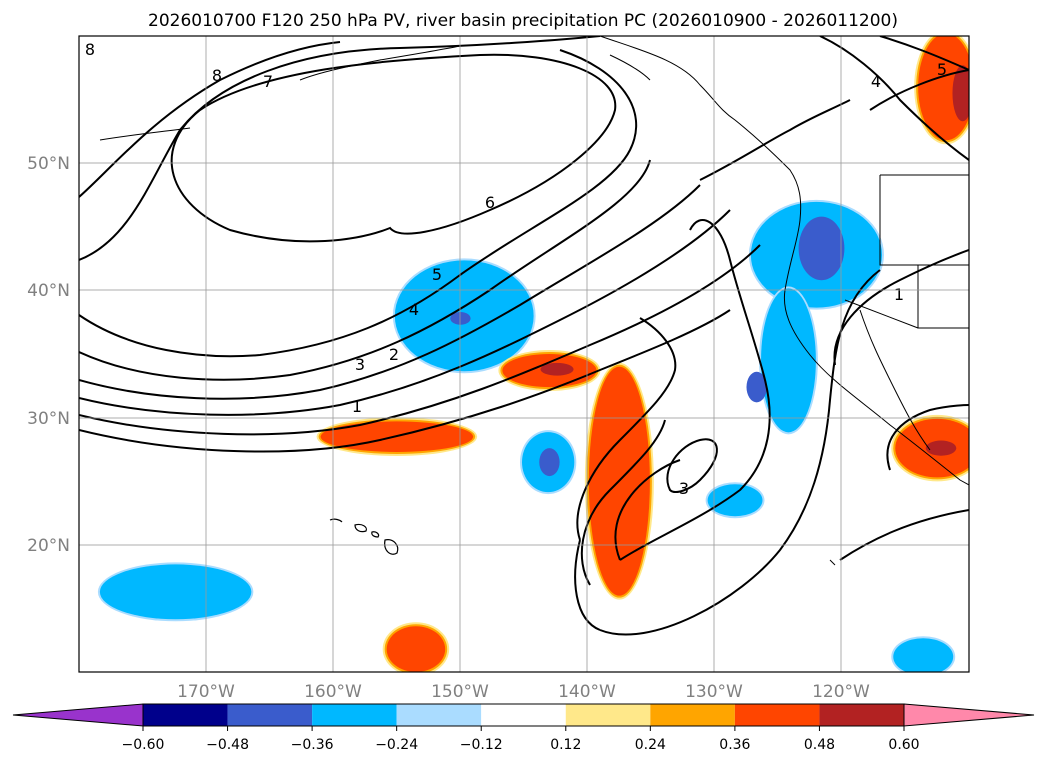  I want to click on pv-contour-label: 6, so click(490, 202).